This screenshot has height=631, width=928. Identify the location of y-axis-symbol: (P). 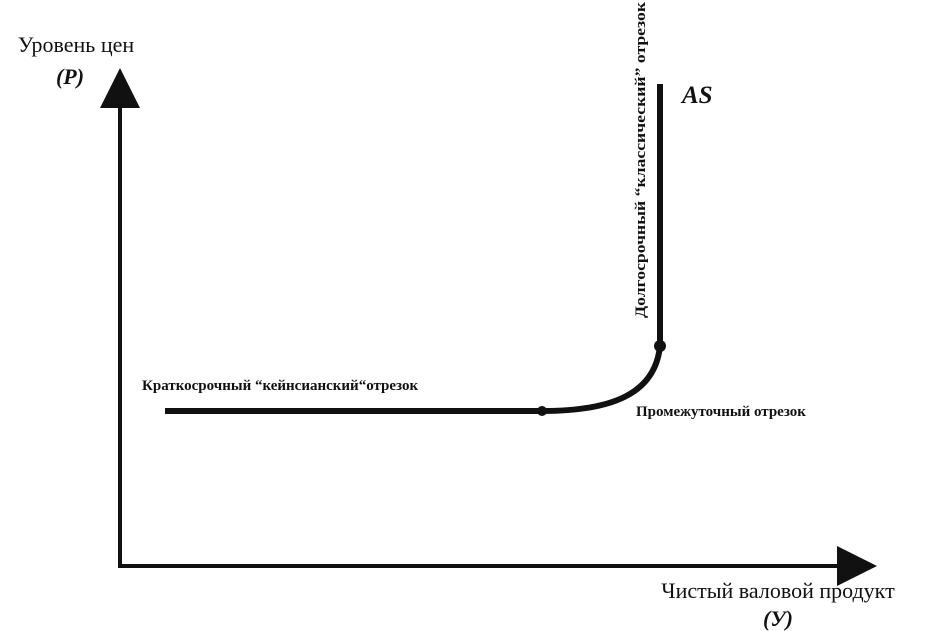
(70, 76).